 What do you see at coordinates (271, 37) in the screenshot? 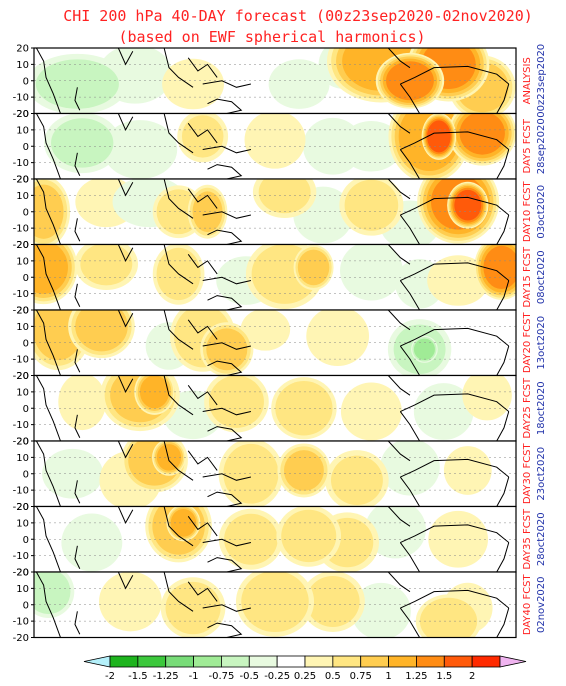
I see `figure-subtitle: (based on EWF spherical harmonics)` at bounding box center [271, 37].